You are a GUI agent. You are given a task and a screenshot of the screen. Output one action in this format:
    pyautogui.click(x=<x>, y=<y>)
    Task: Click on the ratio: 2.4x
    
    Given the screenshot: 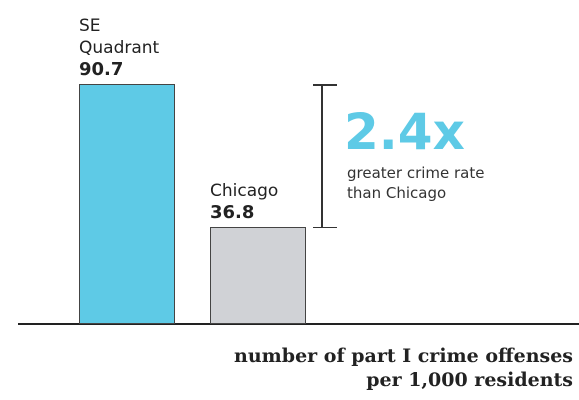 What is the action you would take?
    pyautogui.click(x=404, y=132)
    